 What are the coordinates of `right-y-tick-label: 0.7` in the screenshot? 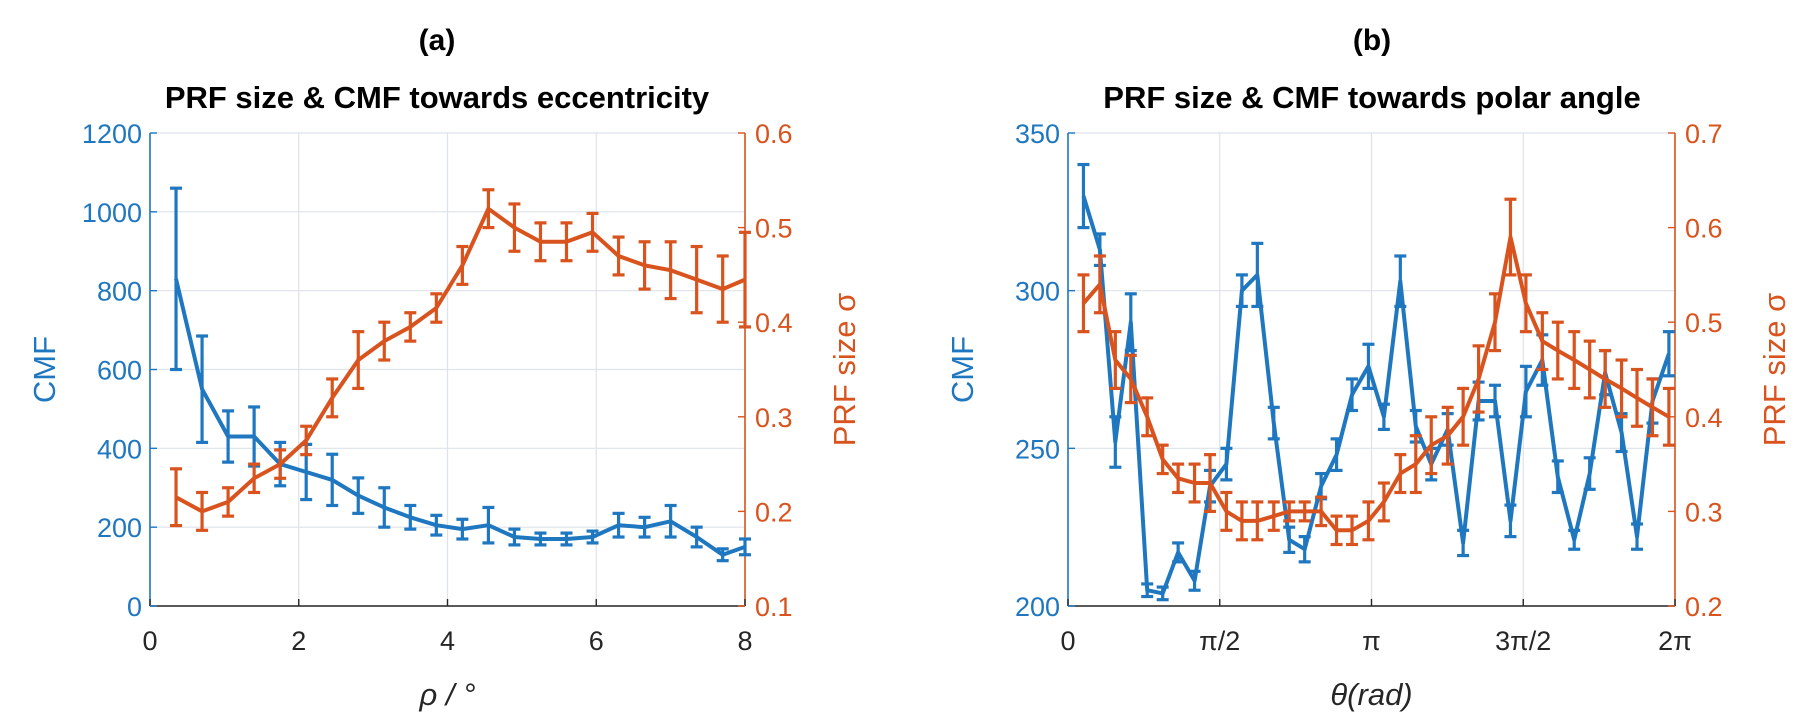 It's located at (1704, 134).